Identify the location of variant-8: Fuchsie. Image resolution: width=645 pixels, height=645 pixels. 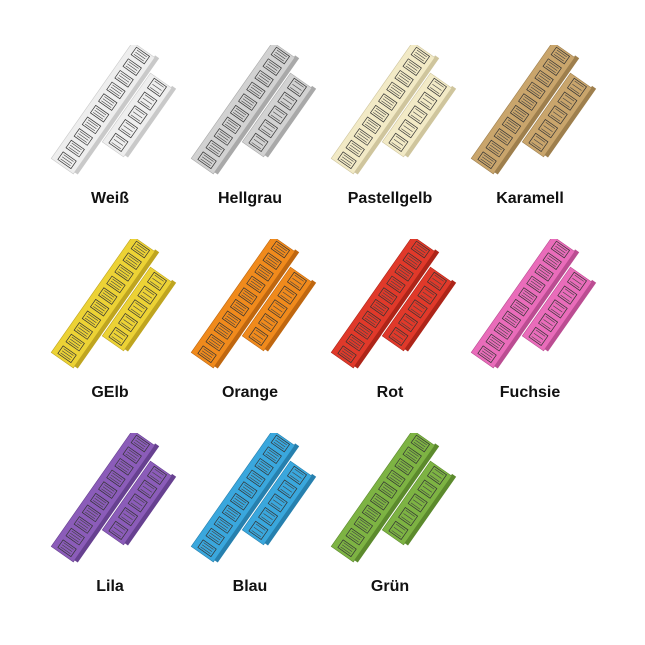
(530, 336).